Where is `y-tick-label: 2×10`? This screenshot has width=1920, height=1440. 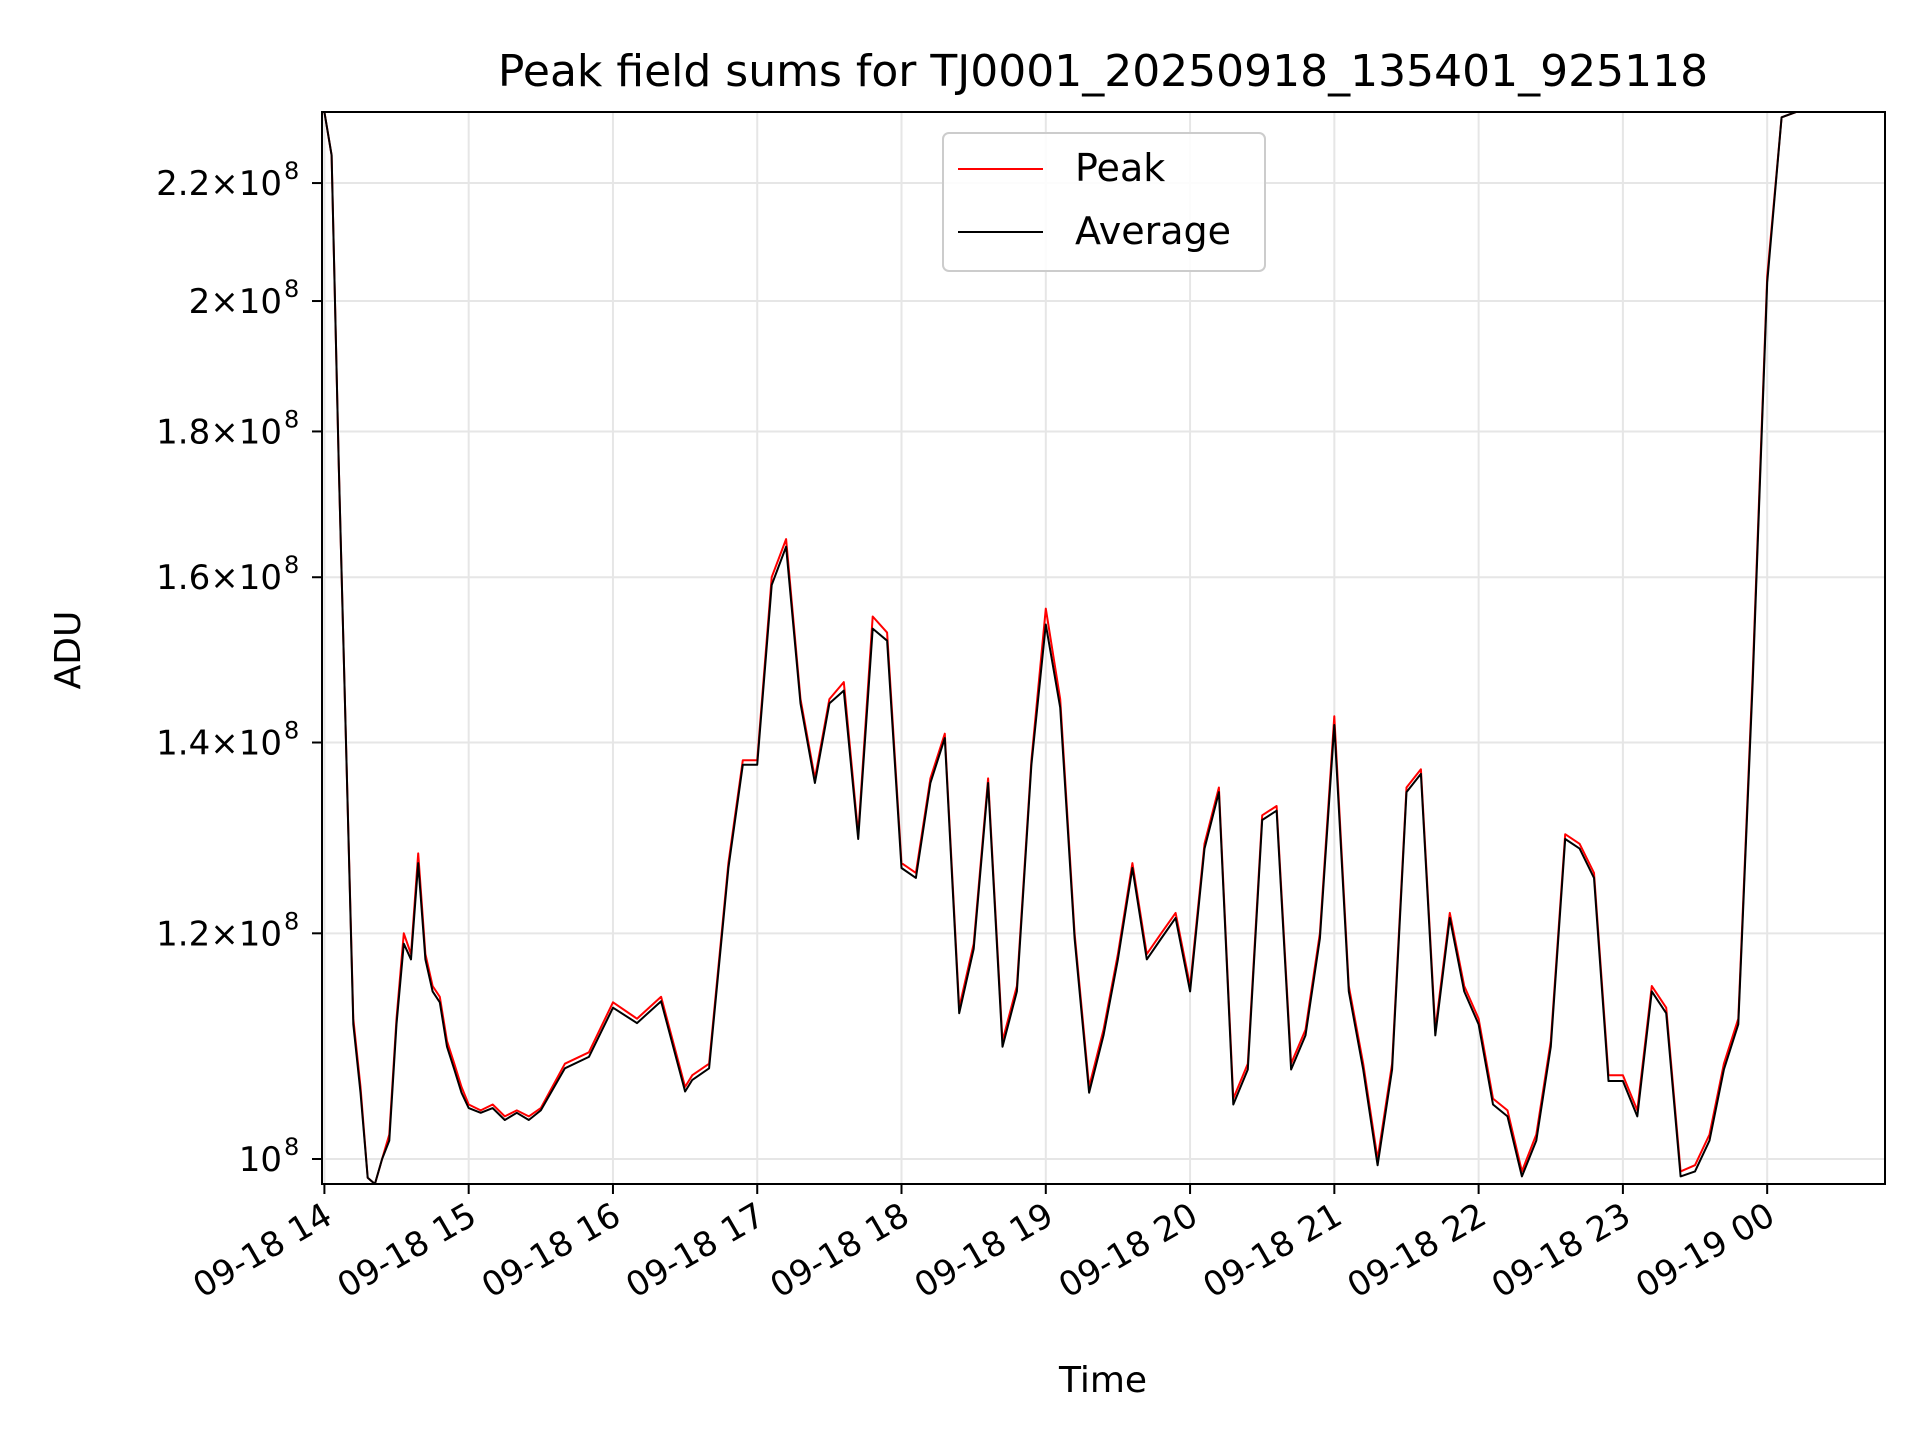 y-tick-label: 2×10 is located at coordinates (235, 302).